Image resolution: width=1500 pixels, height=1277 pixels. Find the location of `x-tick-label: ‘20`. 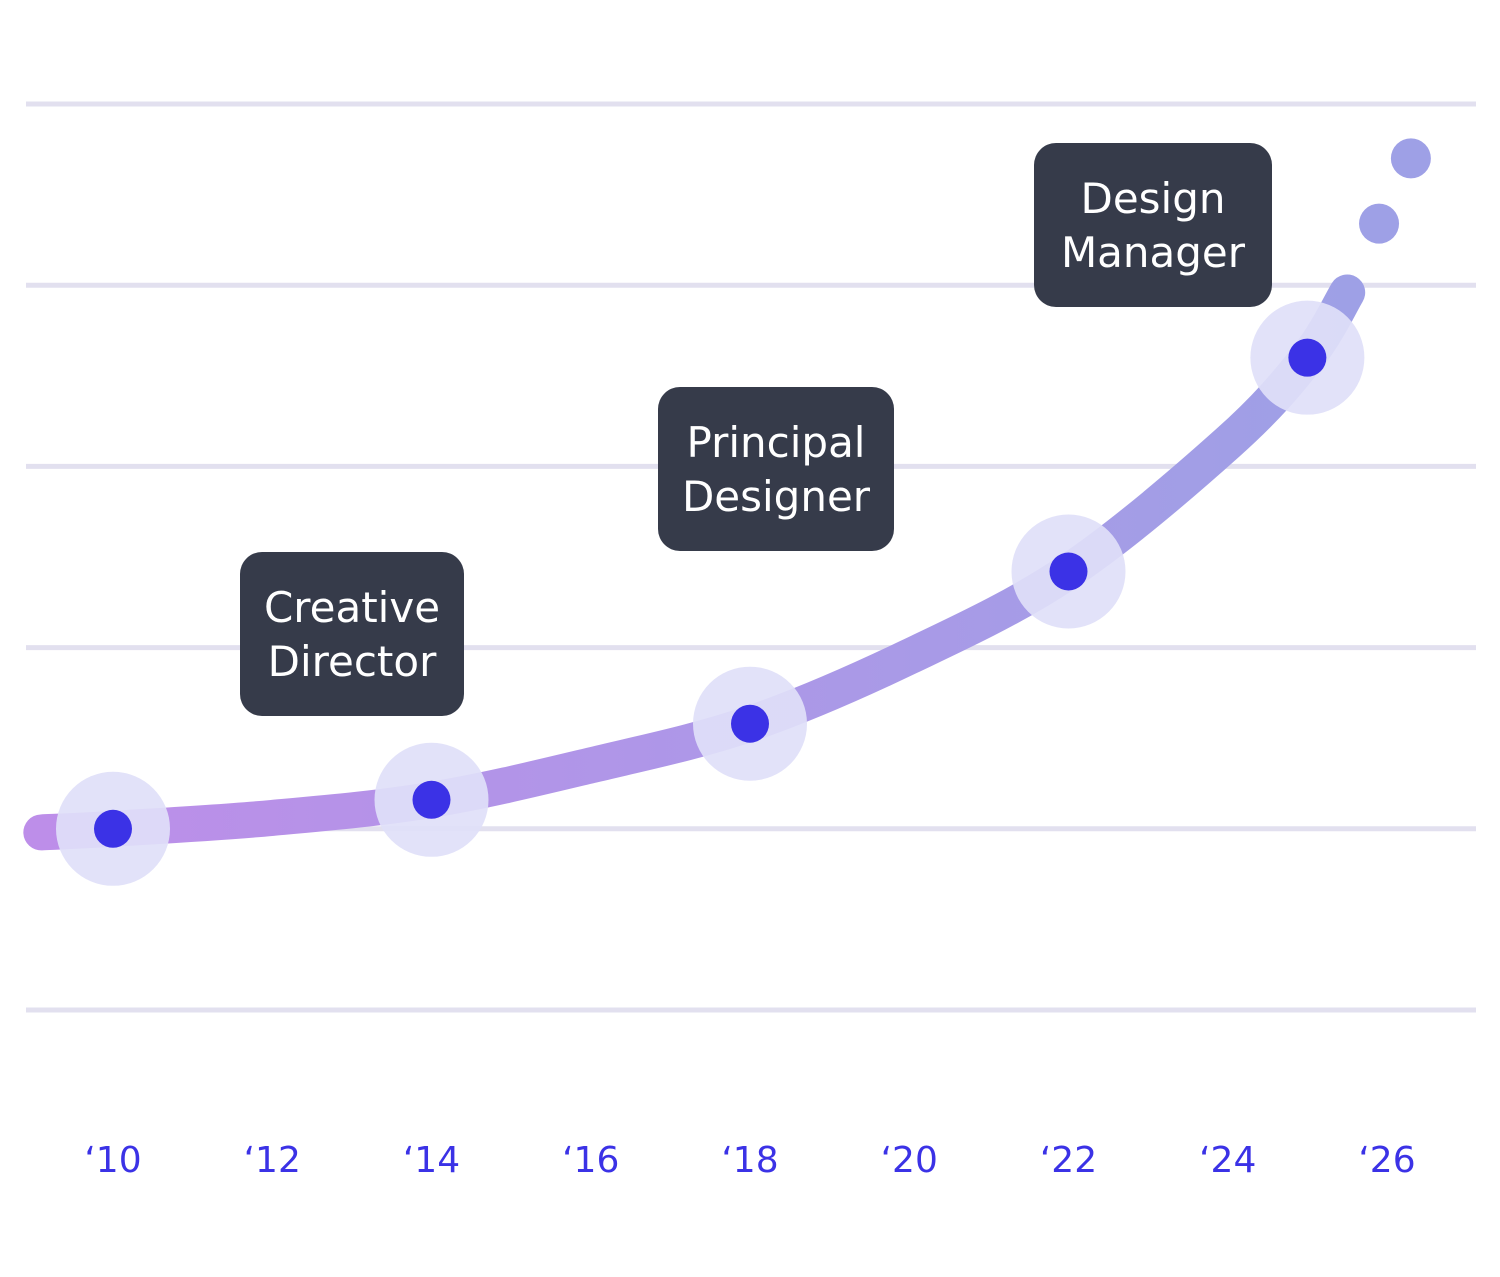

x-tick-label: ‘20 is located at coordinates (909, 1160).